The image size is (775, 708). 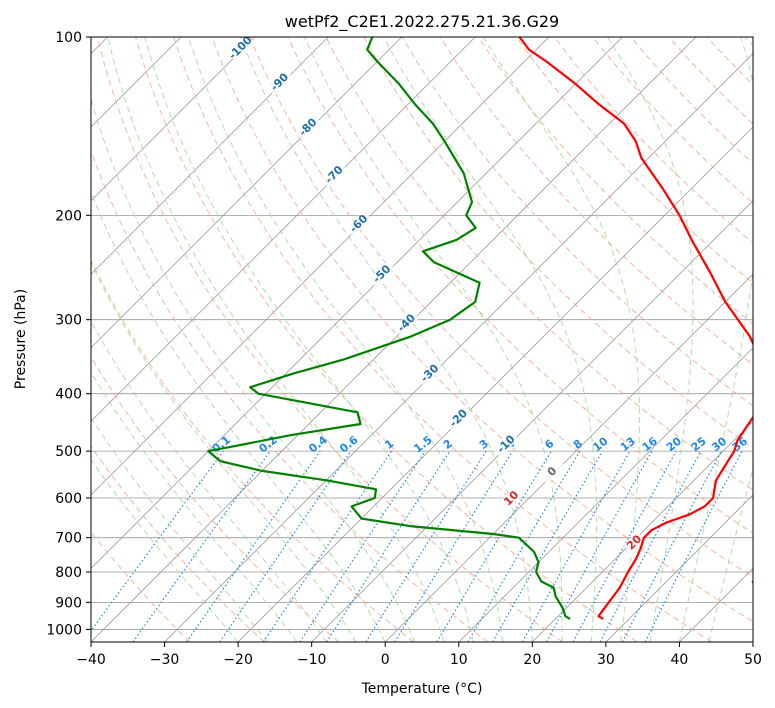 I want to click on dry-adiabat-label-group: 30, so click(x=758, y=580).